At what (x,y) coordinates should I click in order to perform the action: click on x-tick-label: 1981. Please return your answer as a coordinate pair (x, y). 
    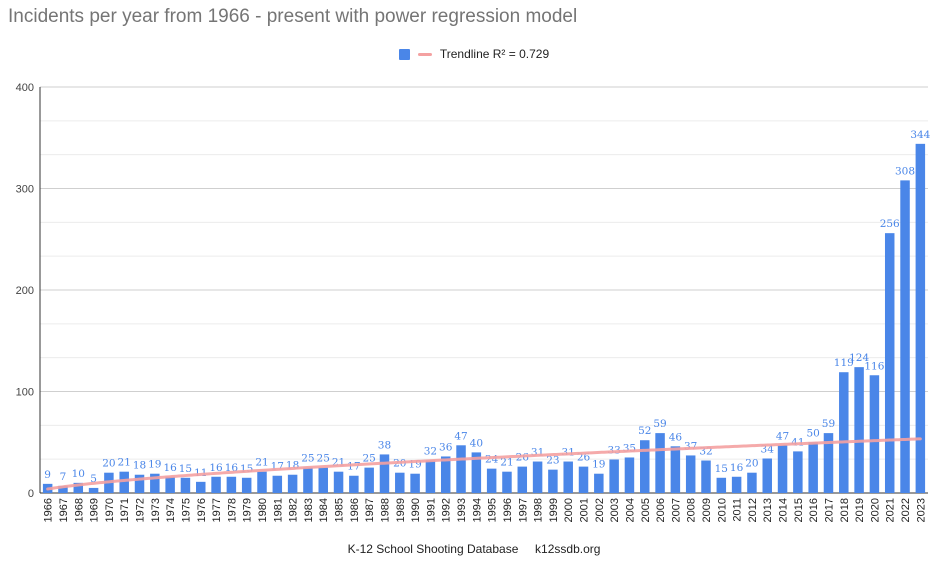
    Looking at the image, I should click on (278, 510).